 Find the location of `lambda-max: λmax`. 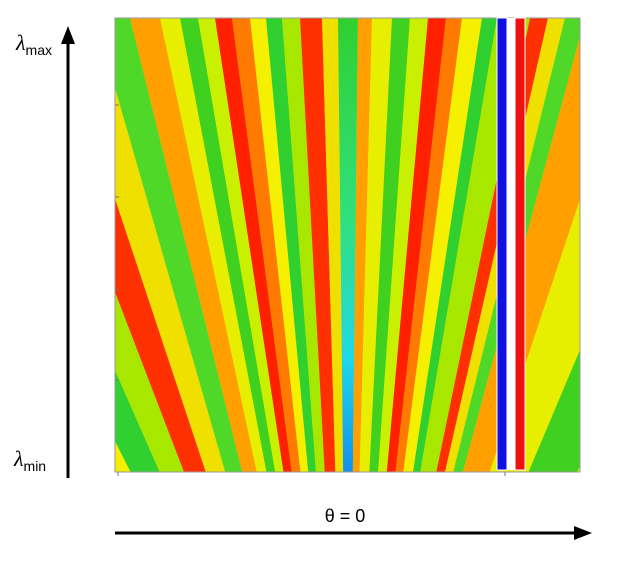

lambda-max: λmax is located at coordinates (33, 44).